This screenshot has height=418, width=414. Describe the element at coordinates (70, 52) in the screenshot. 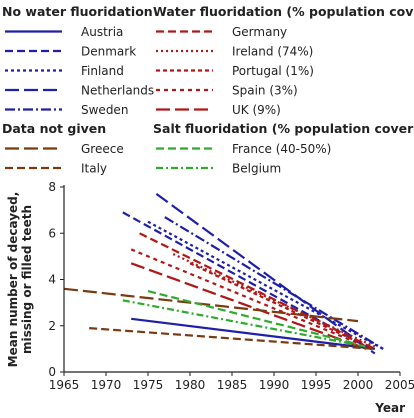

I see `legend-entry-denmark: Denmark` at that location.